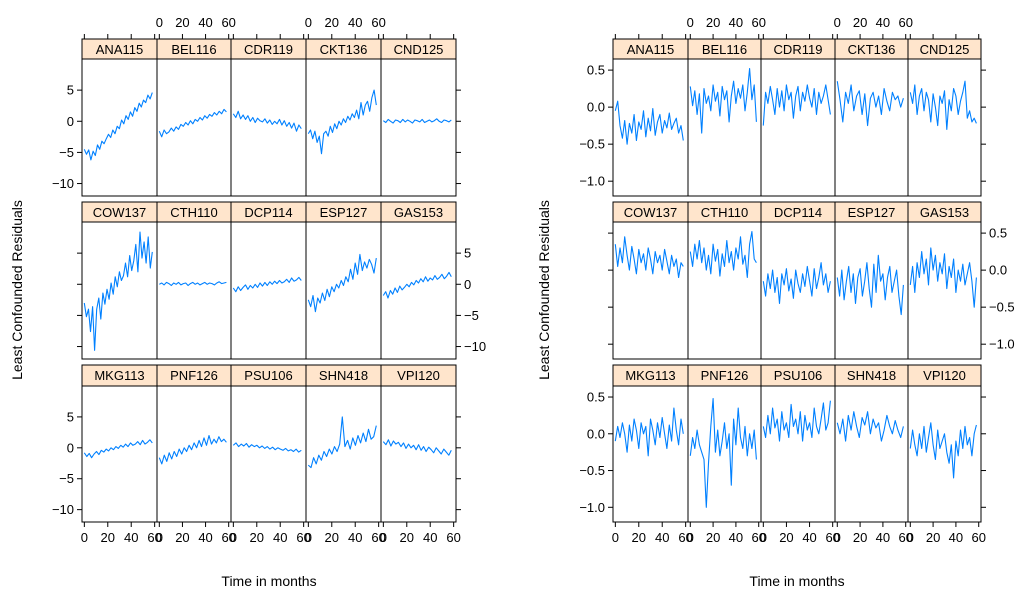  Describe the element at coordinates (467, 284) in the screenshot. I see `y-tick-label: 0` at that location.